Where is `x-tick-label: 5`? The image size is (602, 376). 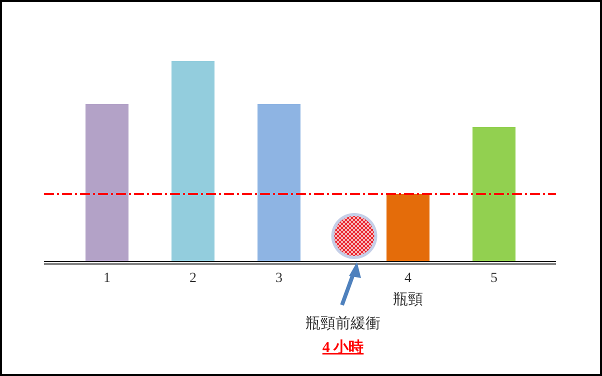 x-tick-label: 5 is located at coordinates (494, 278).